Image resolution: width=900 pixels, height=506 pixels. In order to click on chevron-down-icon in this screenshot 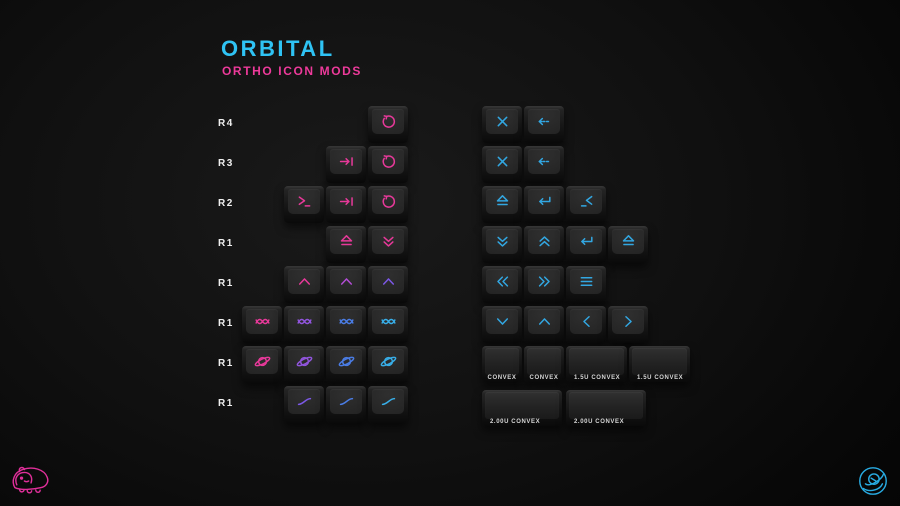, I will do `click(502, 321)`.